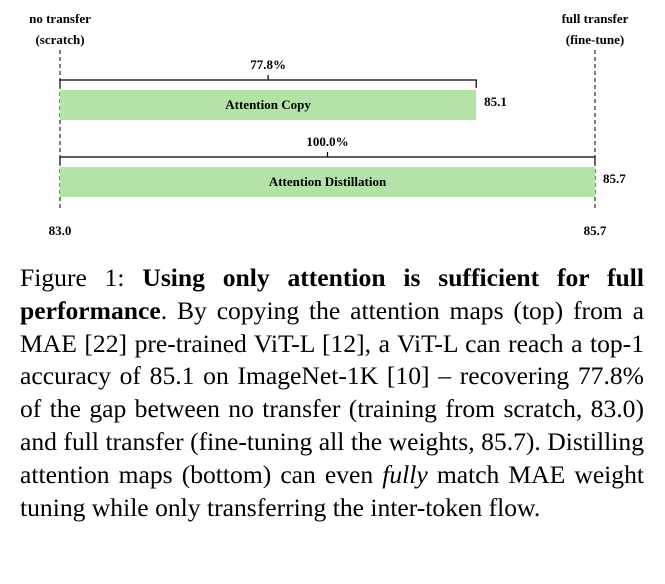 This screenshot has width=665, height=584. What do you see at coordinates (60, 18) in the screenshot?
I see `end-label: no transfer` at bounding box center [60, 18].